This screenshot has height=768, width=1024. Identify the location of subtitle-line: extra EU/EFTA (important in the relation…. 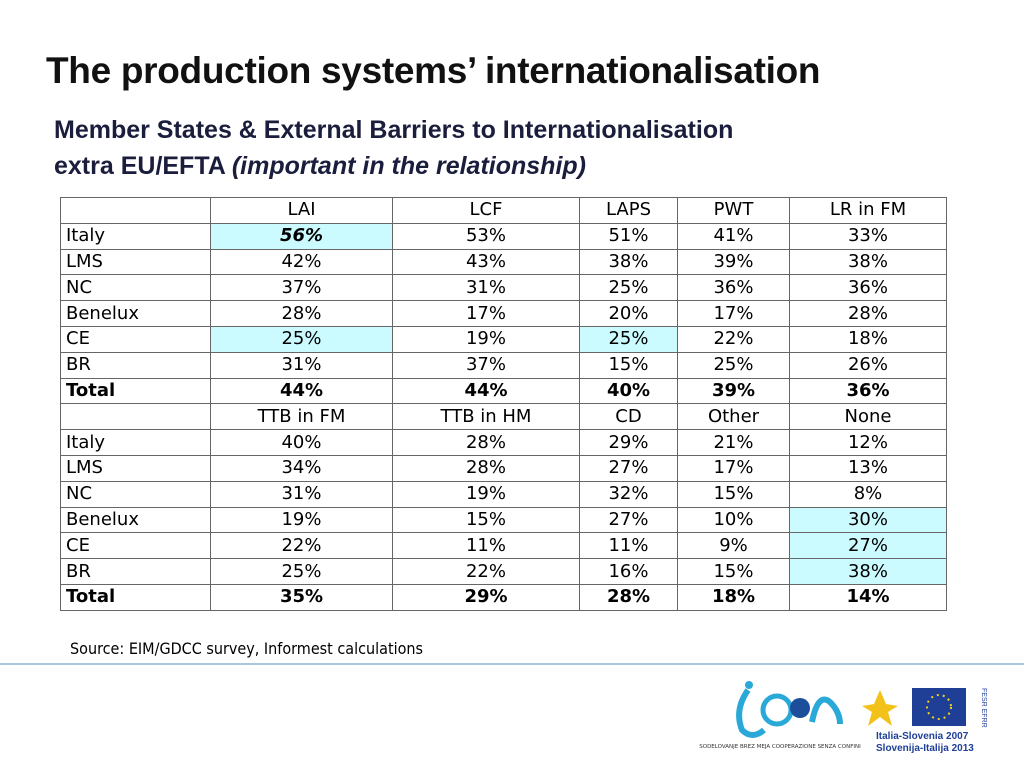
(393, 166).